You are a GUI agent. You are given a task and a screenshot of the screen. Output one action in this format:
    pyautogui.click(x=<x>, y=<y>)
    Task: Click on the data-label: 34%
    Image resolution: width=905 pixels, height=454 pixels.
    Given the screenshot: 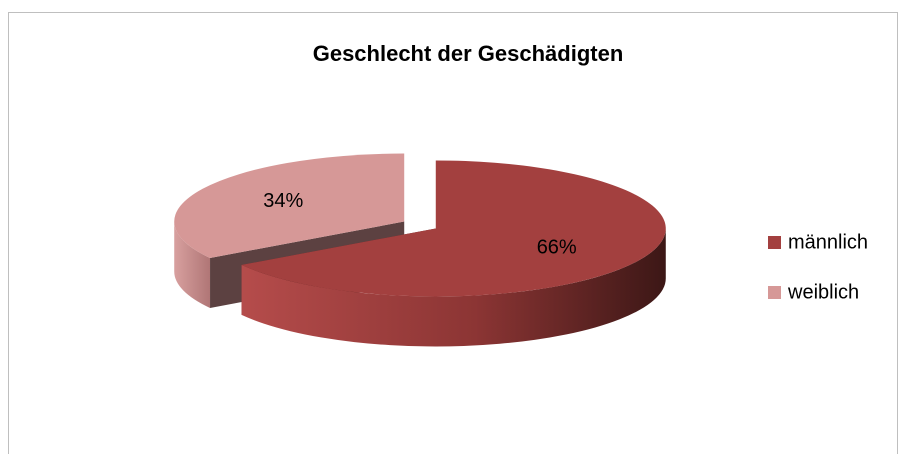 What is the action you would take?
    pyautogui.click(x=283, y=201)
    